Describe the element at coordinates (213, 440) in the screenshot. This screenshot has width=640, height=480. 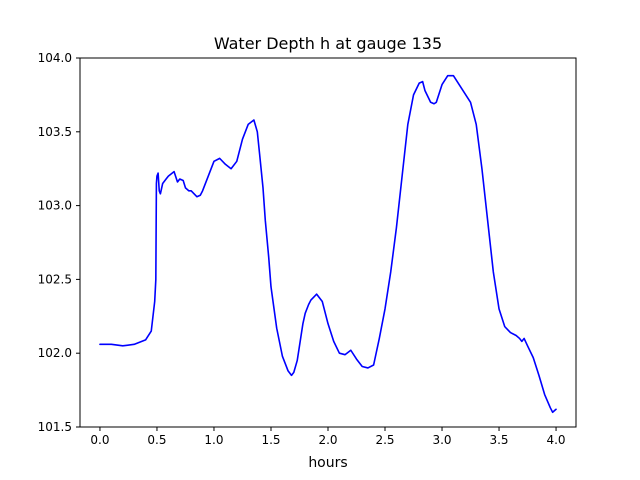
I see `x-tick-label: 1.0` at that location.